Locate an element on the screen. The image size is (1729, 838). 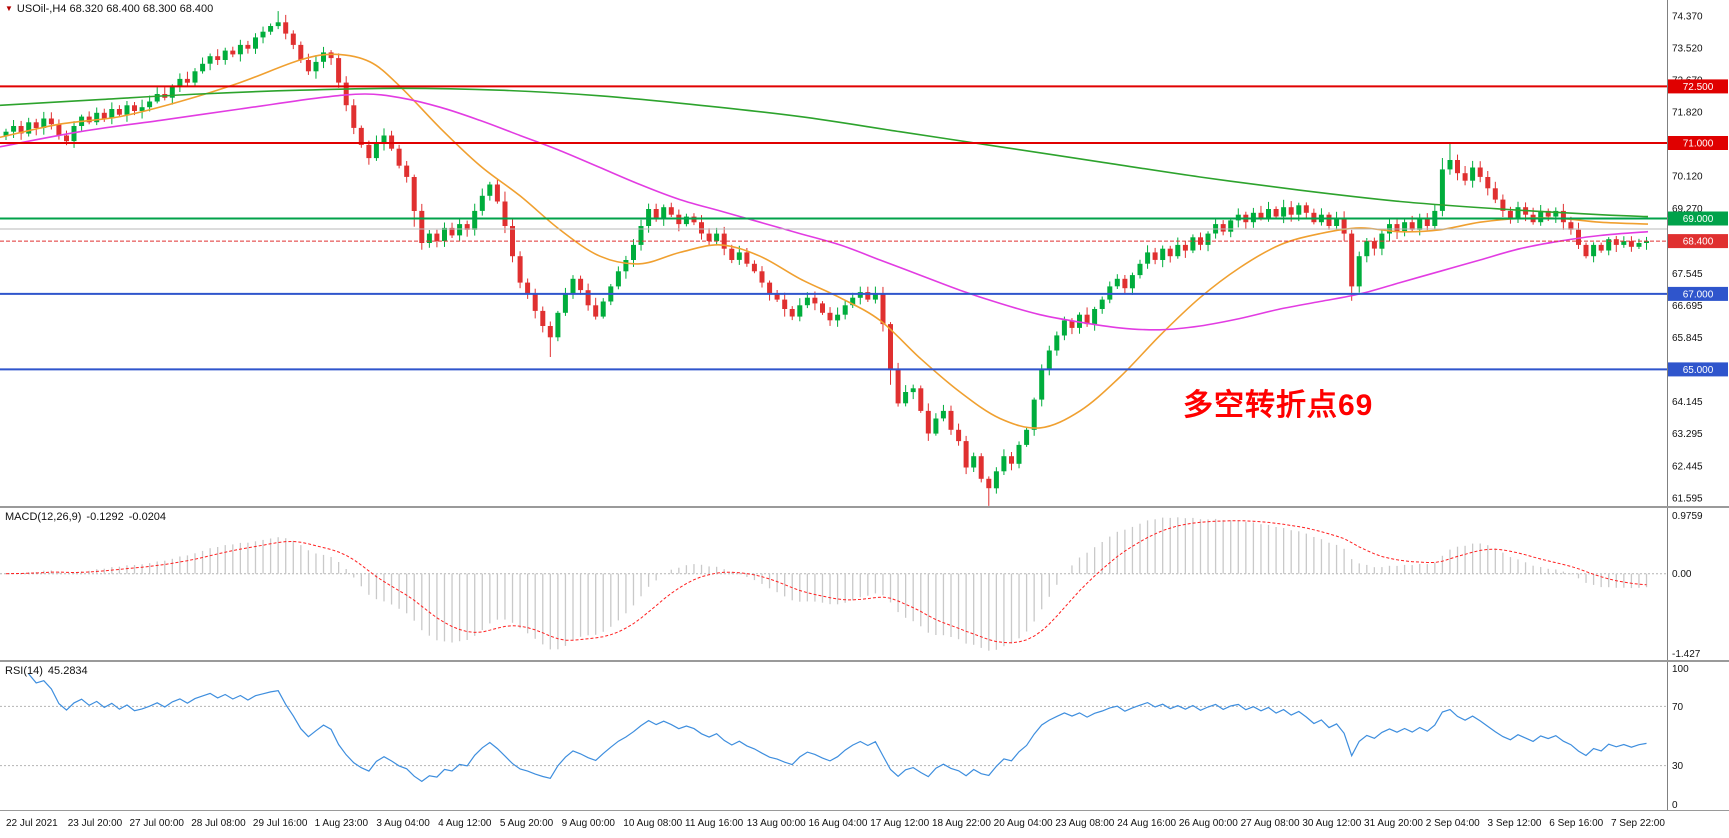
svg-text: 67.545 is located at coordinates (1687, 274).